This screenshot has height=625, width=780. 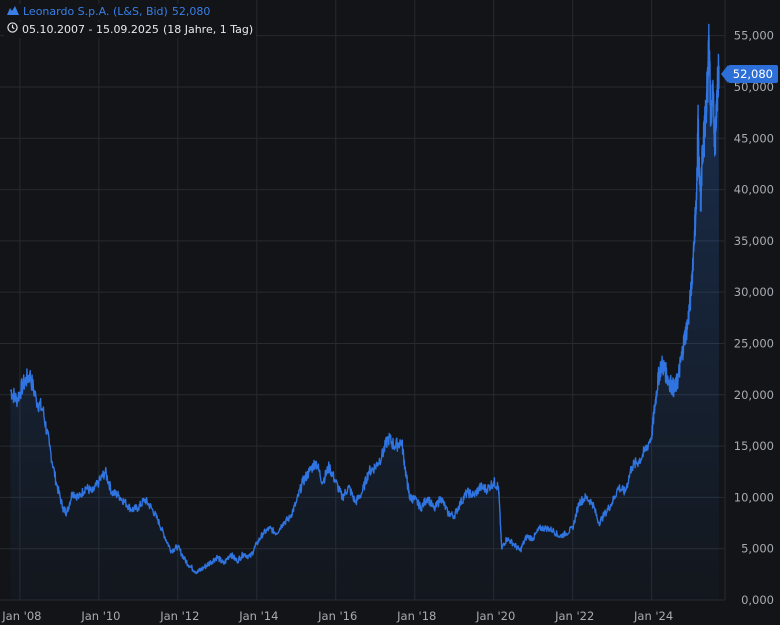 I want to click on last-price-tag: 52,080, so click(x=749, y=74).